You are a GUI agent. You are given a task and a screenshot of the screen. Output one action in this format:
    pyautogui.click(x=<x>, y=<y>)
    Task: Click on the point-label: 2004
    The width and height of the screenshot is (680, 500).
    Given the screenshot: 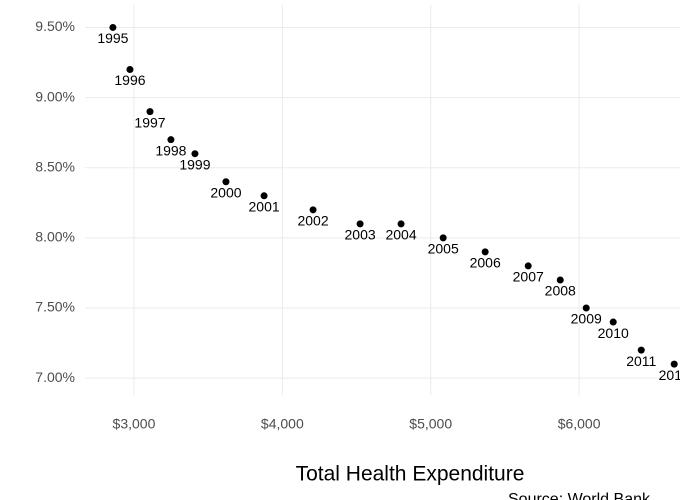 What is the action you would take?
    pyautogui.click(x=400, y=235)
    